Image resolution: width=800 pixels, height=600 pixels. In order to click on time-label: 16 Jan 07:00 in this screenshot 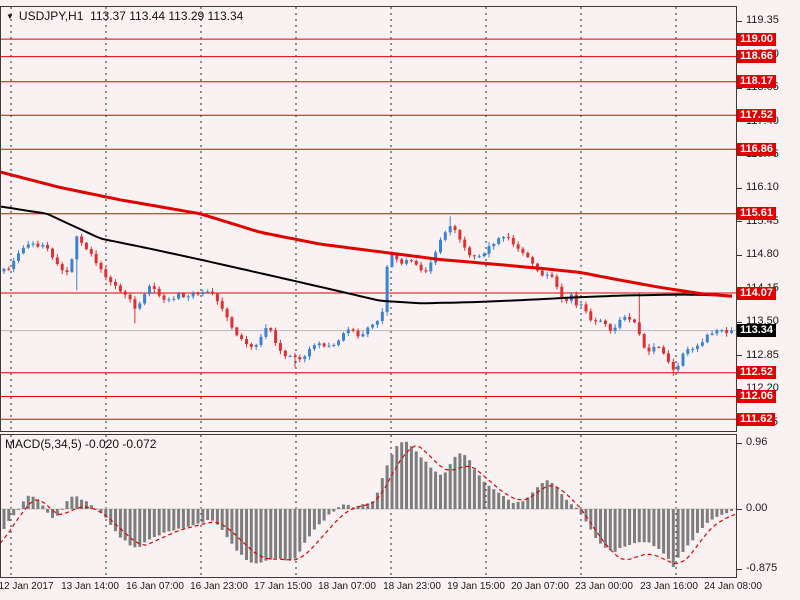, I will do `click(155, 586)`.